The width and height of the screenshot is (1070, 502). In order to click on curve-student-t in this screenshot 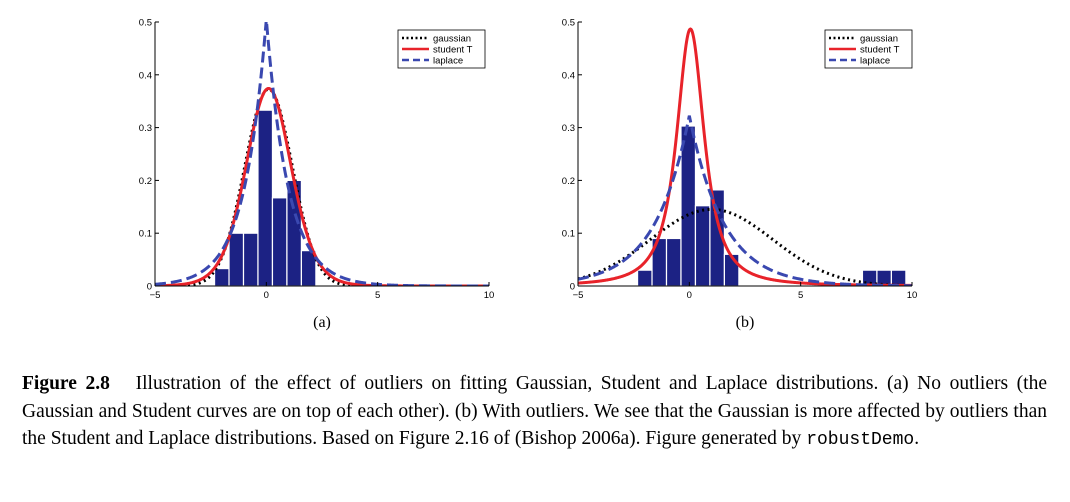, I will do `click(322, 186)`.